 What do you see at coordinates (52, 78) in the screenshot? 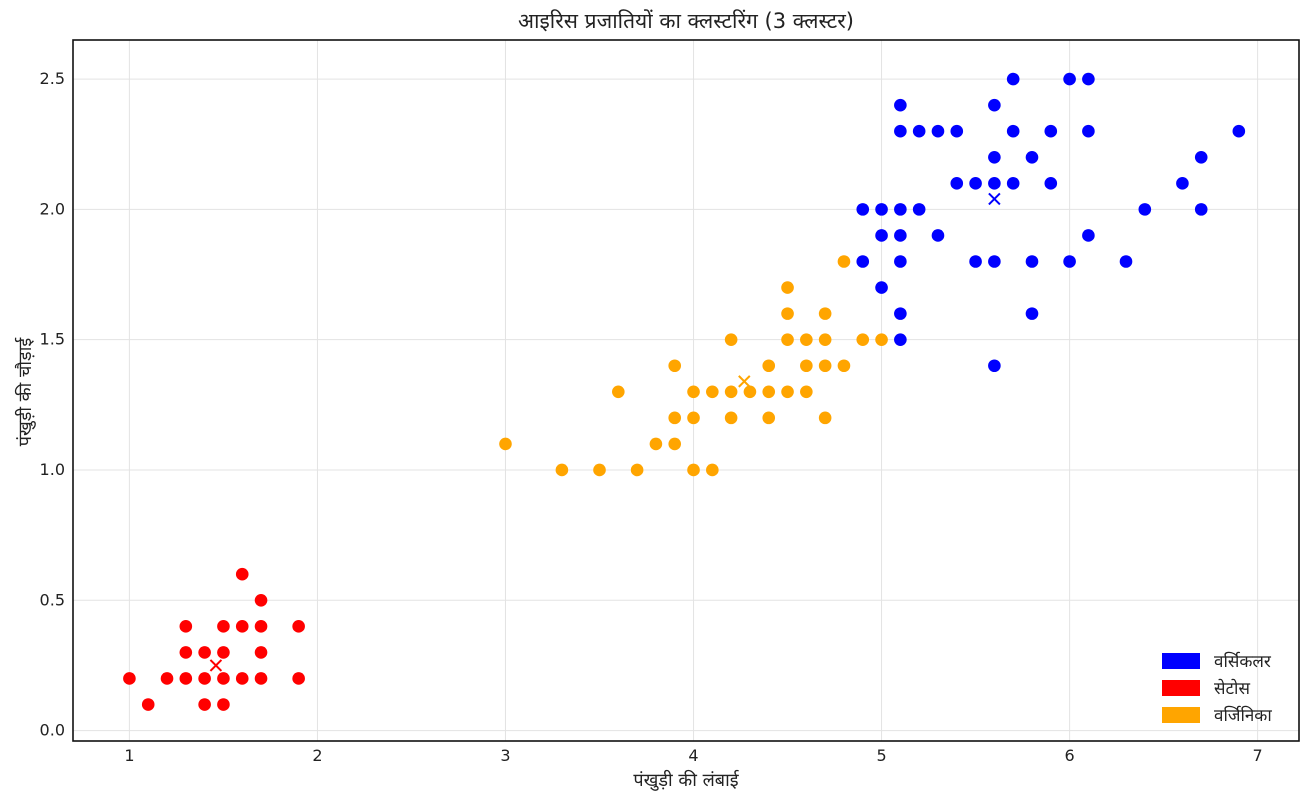
I see `y-tick-label: 2.5` at bounding box center [52, 78].